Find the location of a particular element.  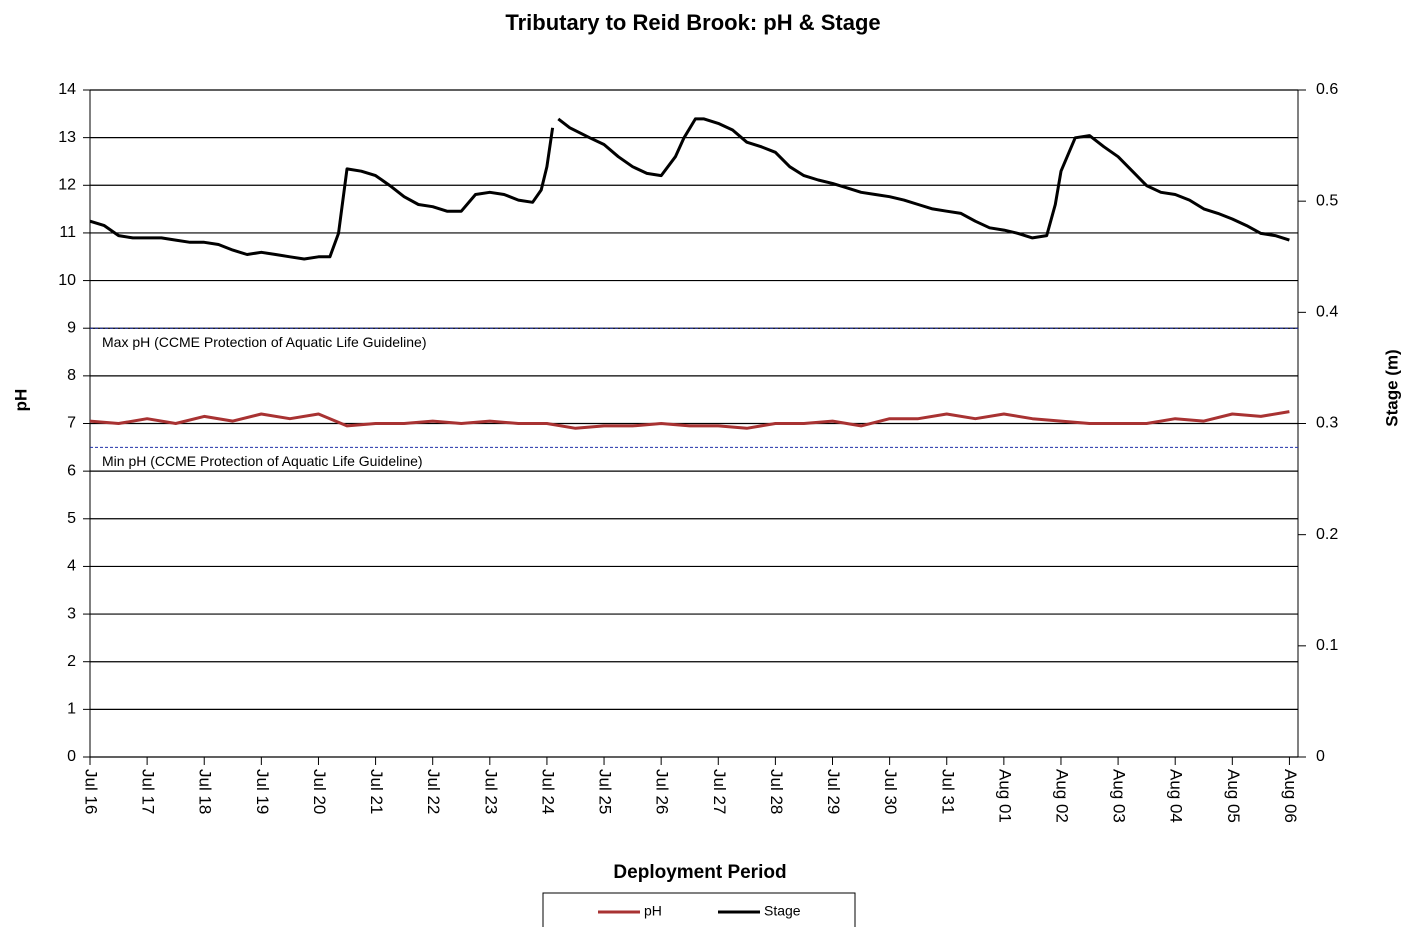

y-tick-label: 12 is located at coordinates (67, 185).